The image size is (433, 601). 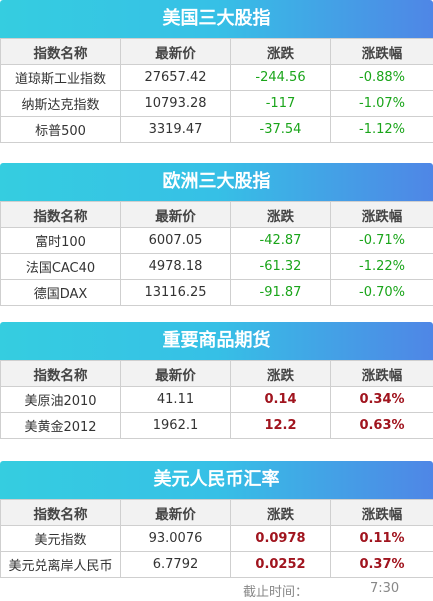 I want to click on row-pct: 0.34%, so click(x=381, y=399).